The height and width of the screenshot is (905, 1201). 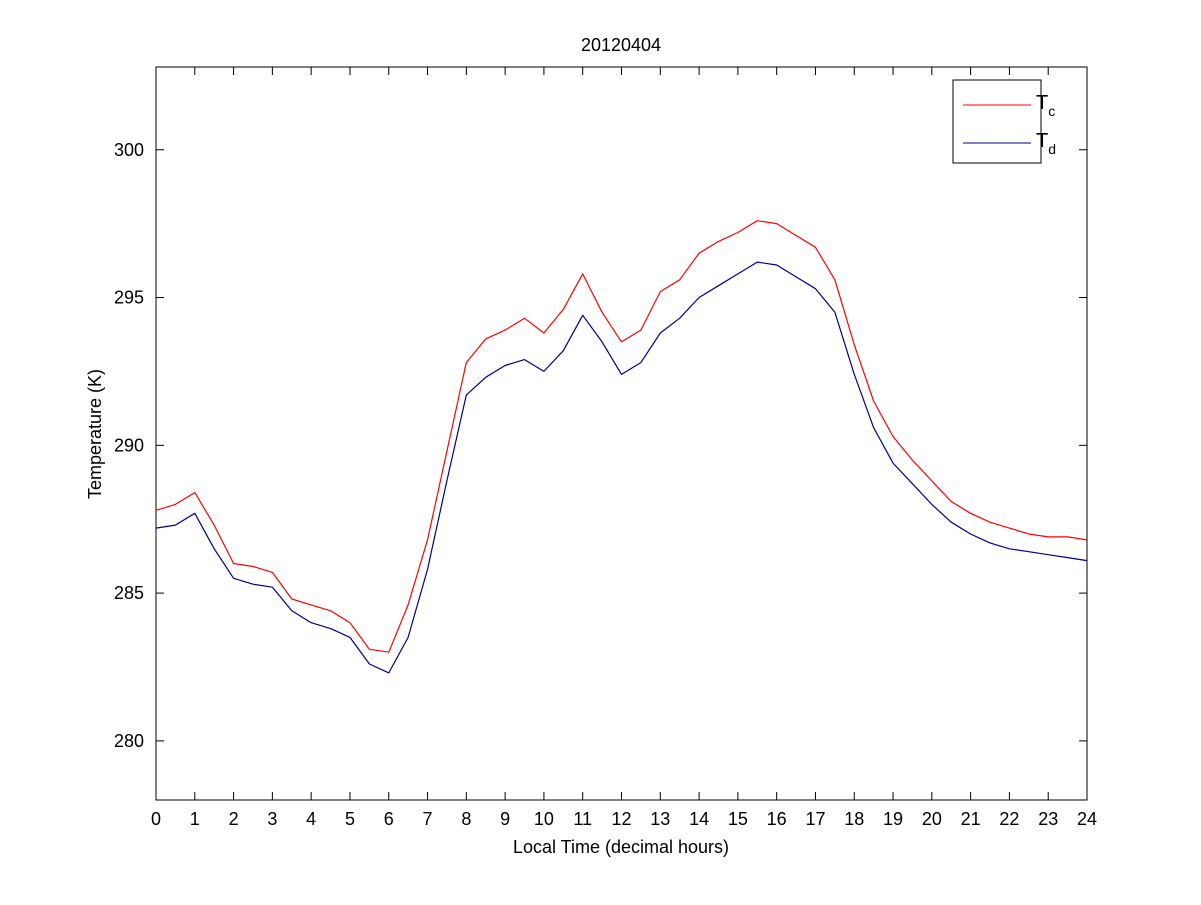 I want to click on y-tick-label-2: 290, so click(x=129, y=445).